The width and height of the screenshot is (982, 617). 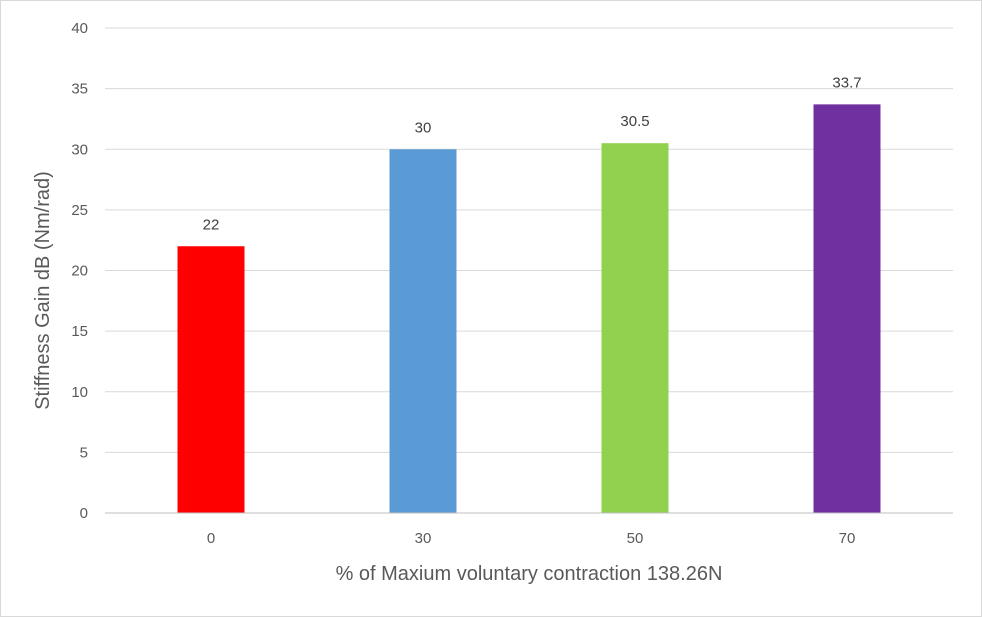 I want to click on y-tick-label: 0, so click(x=84, y=513).